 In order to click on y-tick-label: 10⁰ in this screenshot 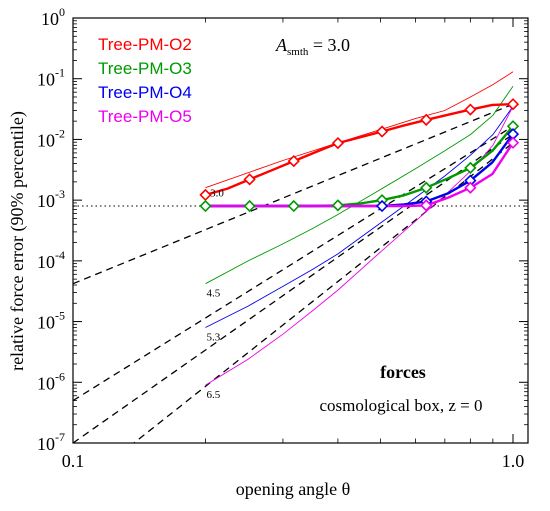, I will do `click(53, 17)`.